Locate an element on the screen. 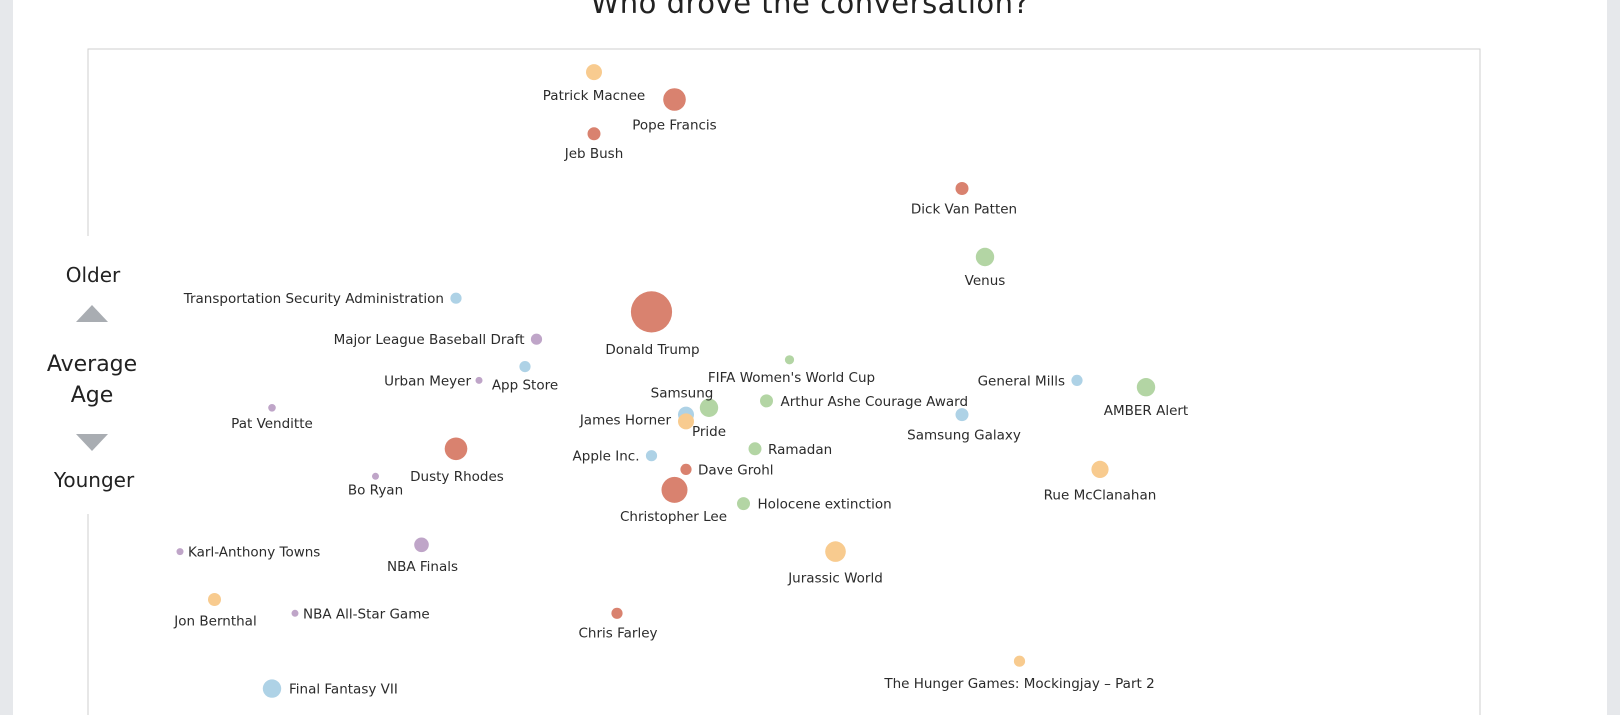  y-axis-title-line2: Age is located at coordinates (92, 395).